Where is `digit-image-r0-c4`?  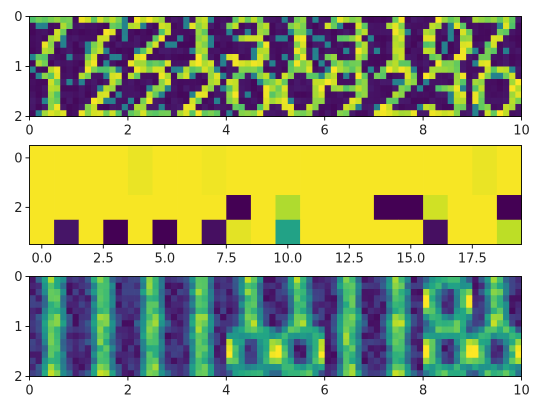 digit-image-r0-c4 is located at coordinates (251, 41).